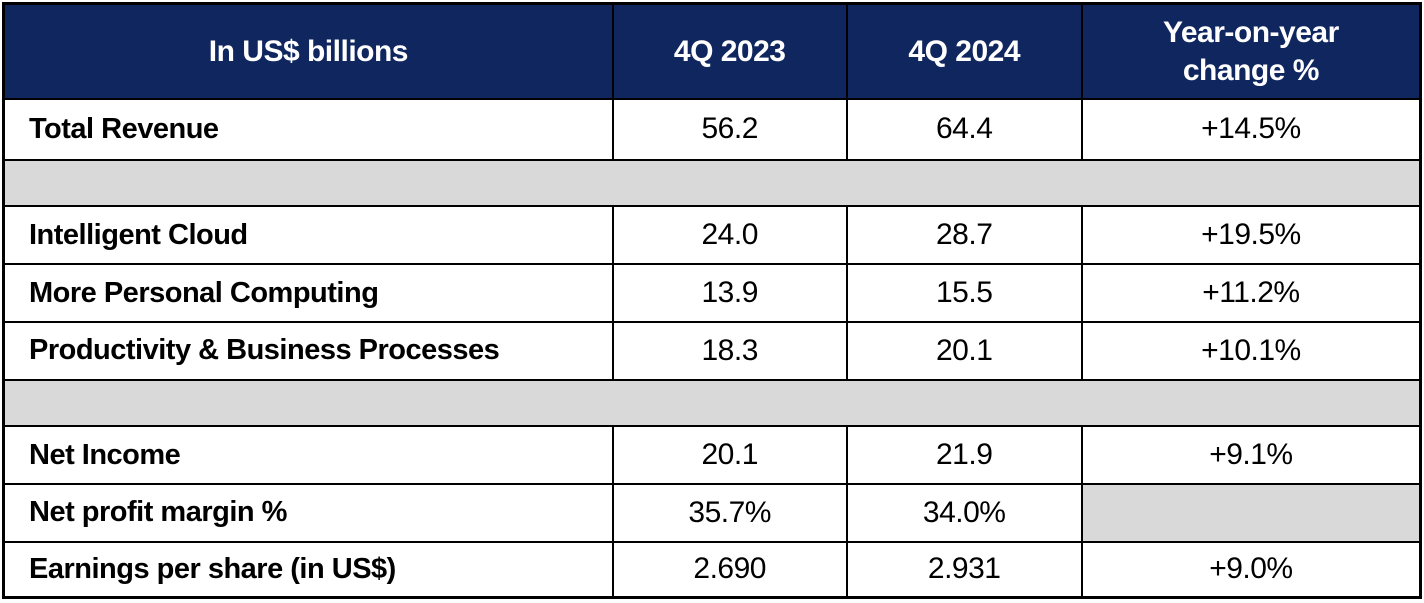  What do you see at coordinates (1251, 512) in the screenshot?
I see `value-yoy-change-empty` at bounding box center [1251, 512].